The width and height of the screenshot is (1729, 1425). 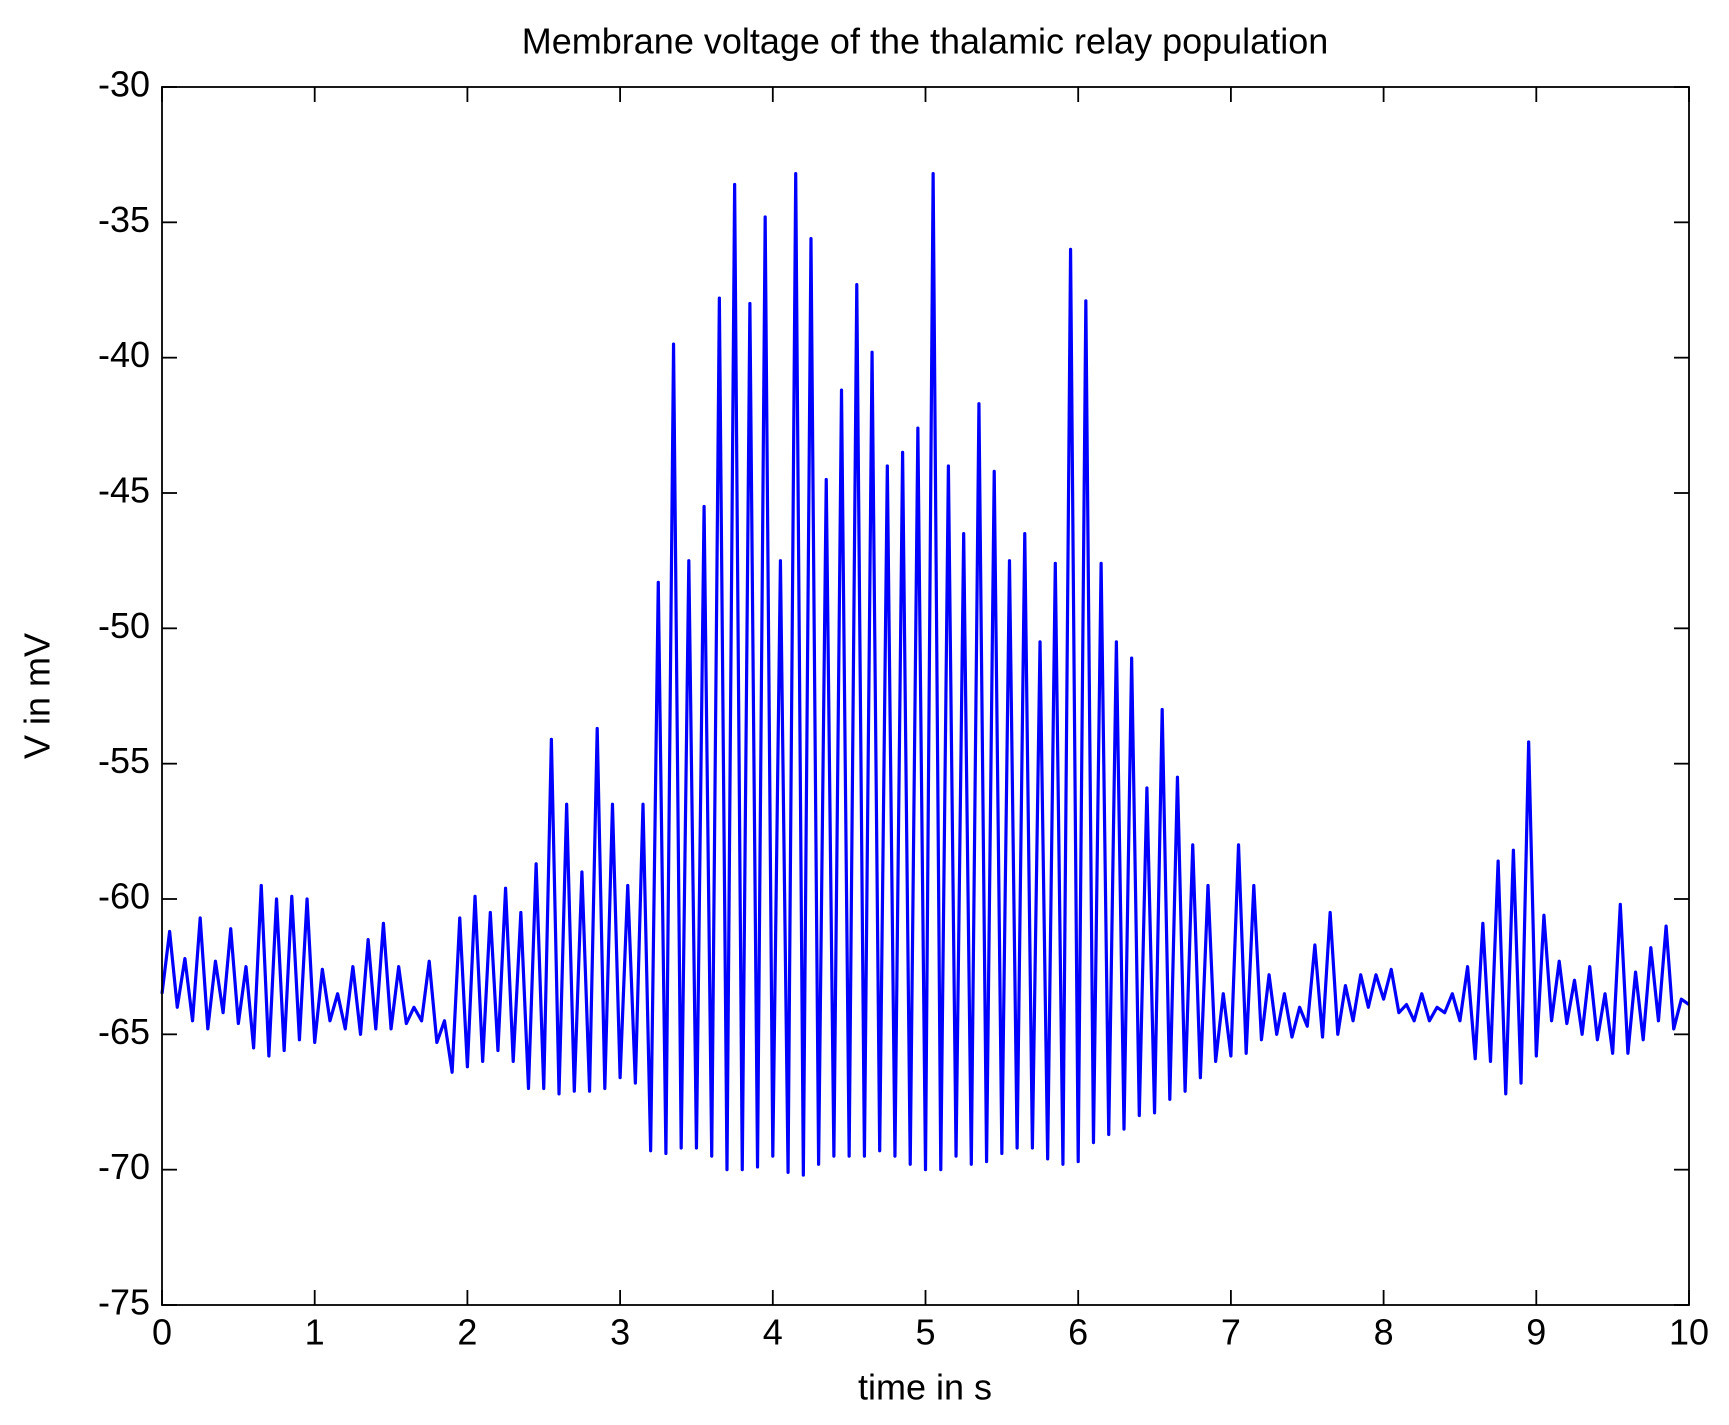 What do you see at coordinates (620, 1332) in the screenshot?
I see `x-tick-label: 3` at bounding box center [620, 1332].